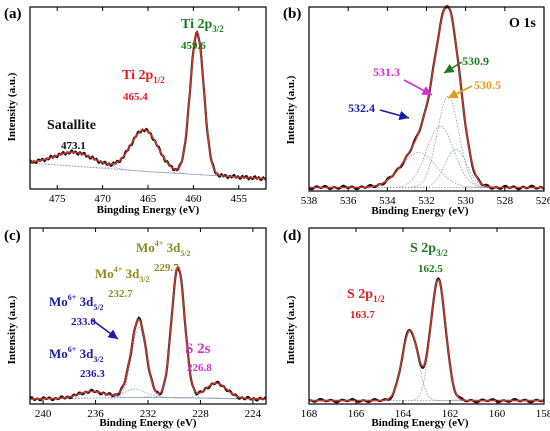  What do you see at coordinates (420, 423) in the screenshot?
I see `panel-d-xlabel: Binding Energy (eV)` at bounding box center [420, 423].